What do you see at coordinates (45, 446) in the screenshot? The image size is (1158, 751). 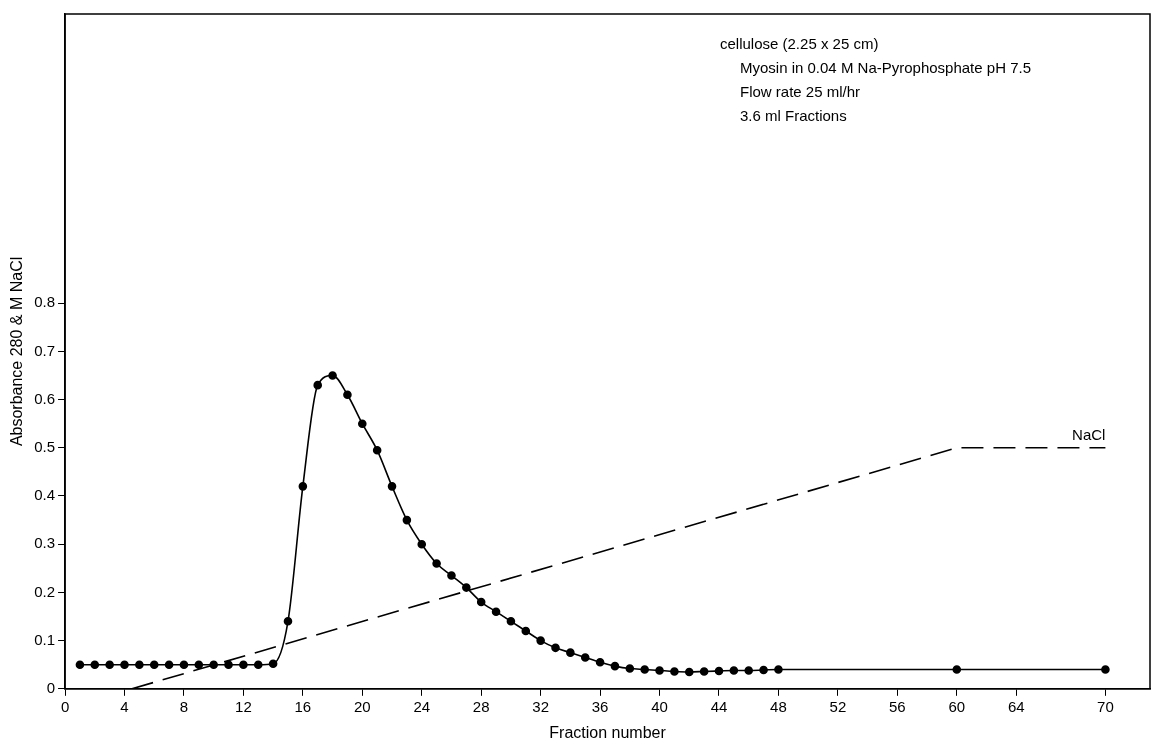 I see `y-tick-label: 0.5` at bounding box center [45, 446].